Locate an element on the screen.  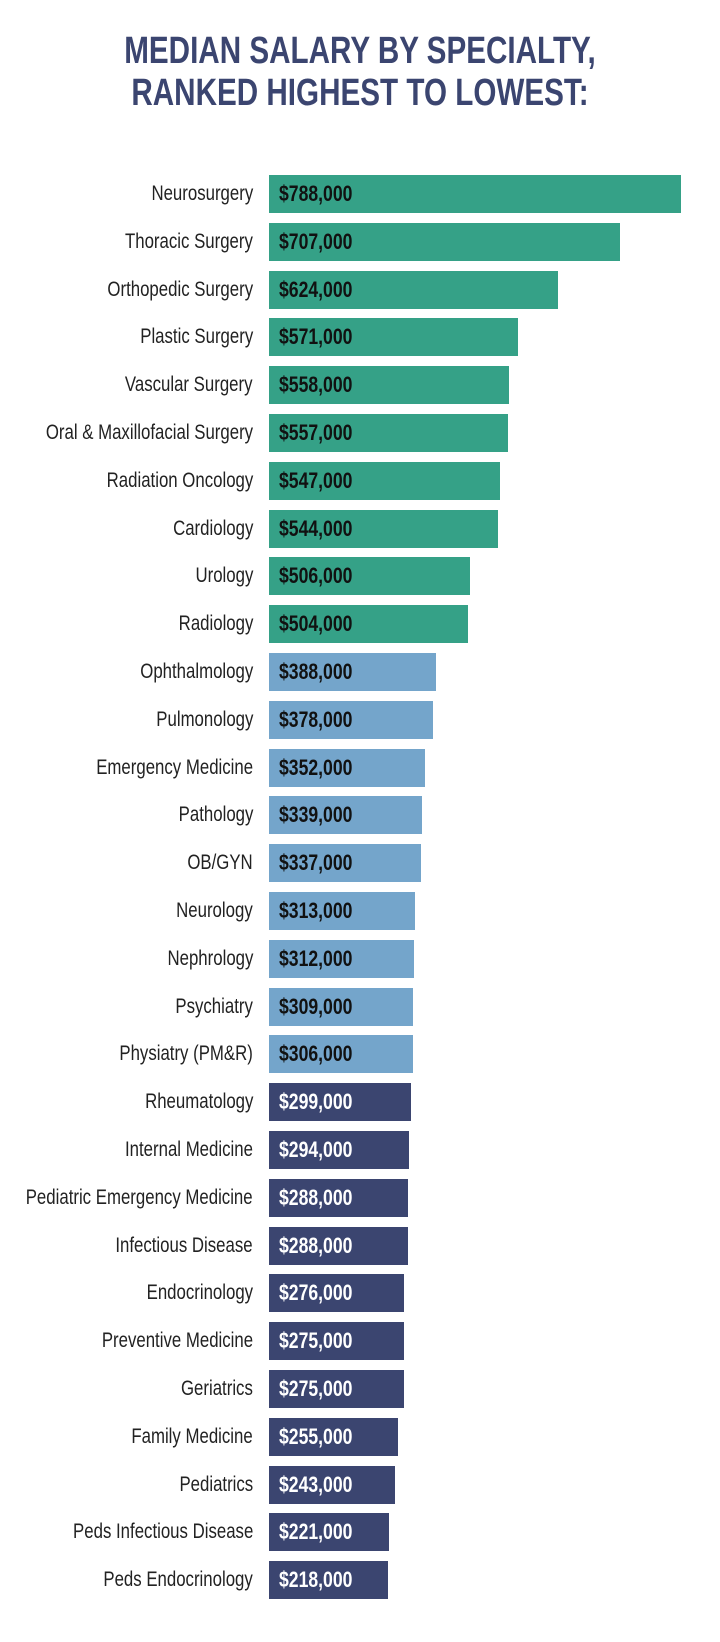
bar: $299,000 is located at coordinates (340, 1102).